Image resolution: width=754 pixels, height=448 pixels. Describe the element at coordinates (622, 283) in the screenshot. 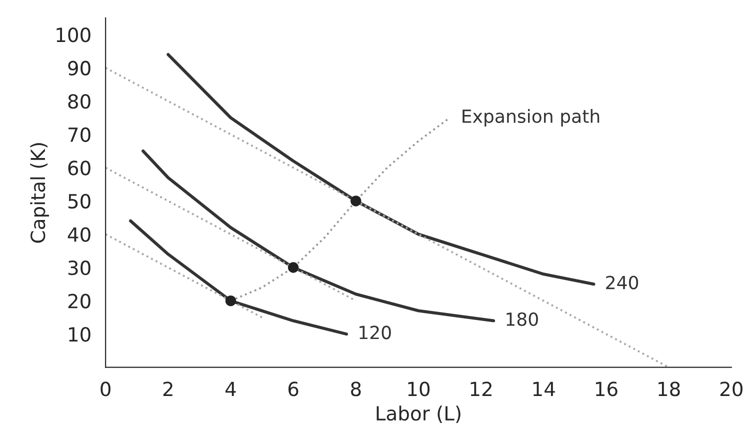

I see `series-label: 240` at that location.